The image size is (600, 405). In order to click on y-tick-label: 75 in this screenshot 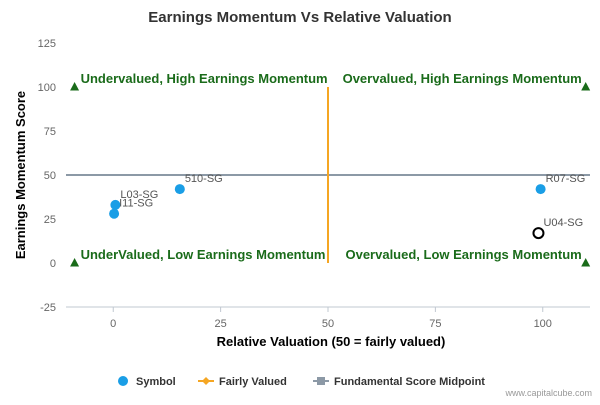, I will do `click(50, 132)`.